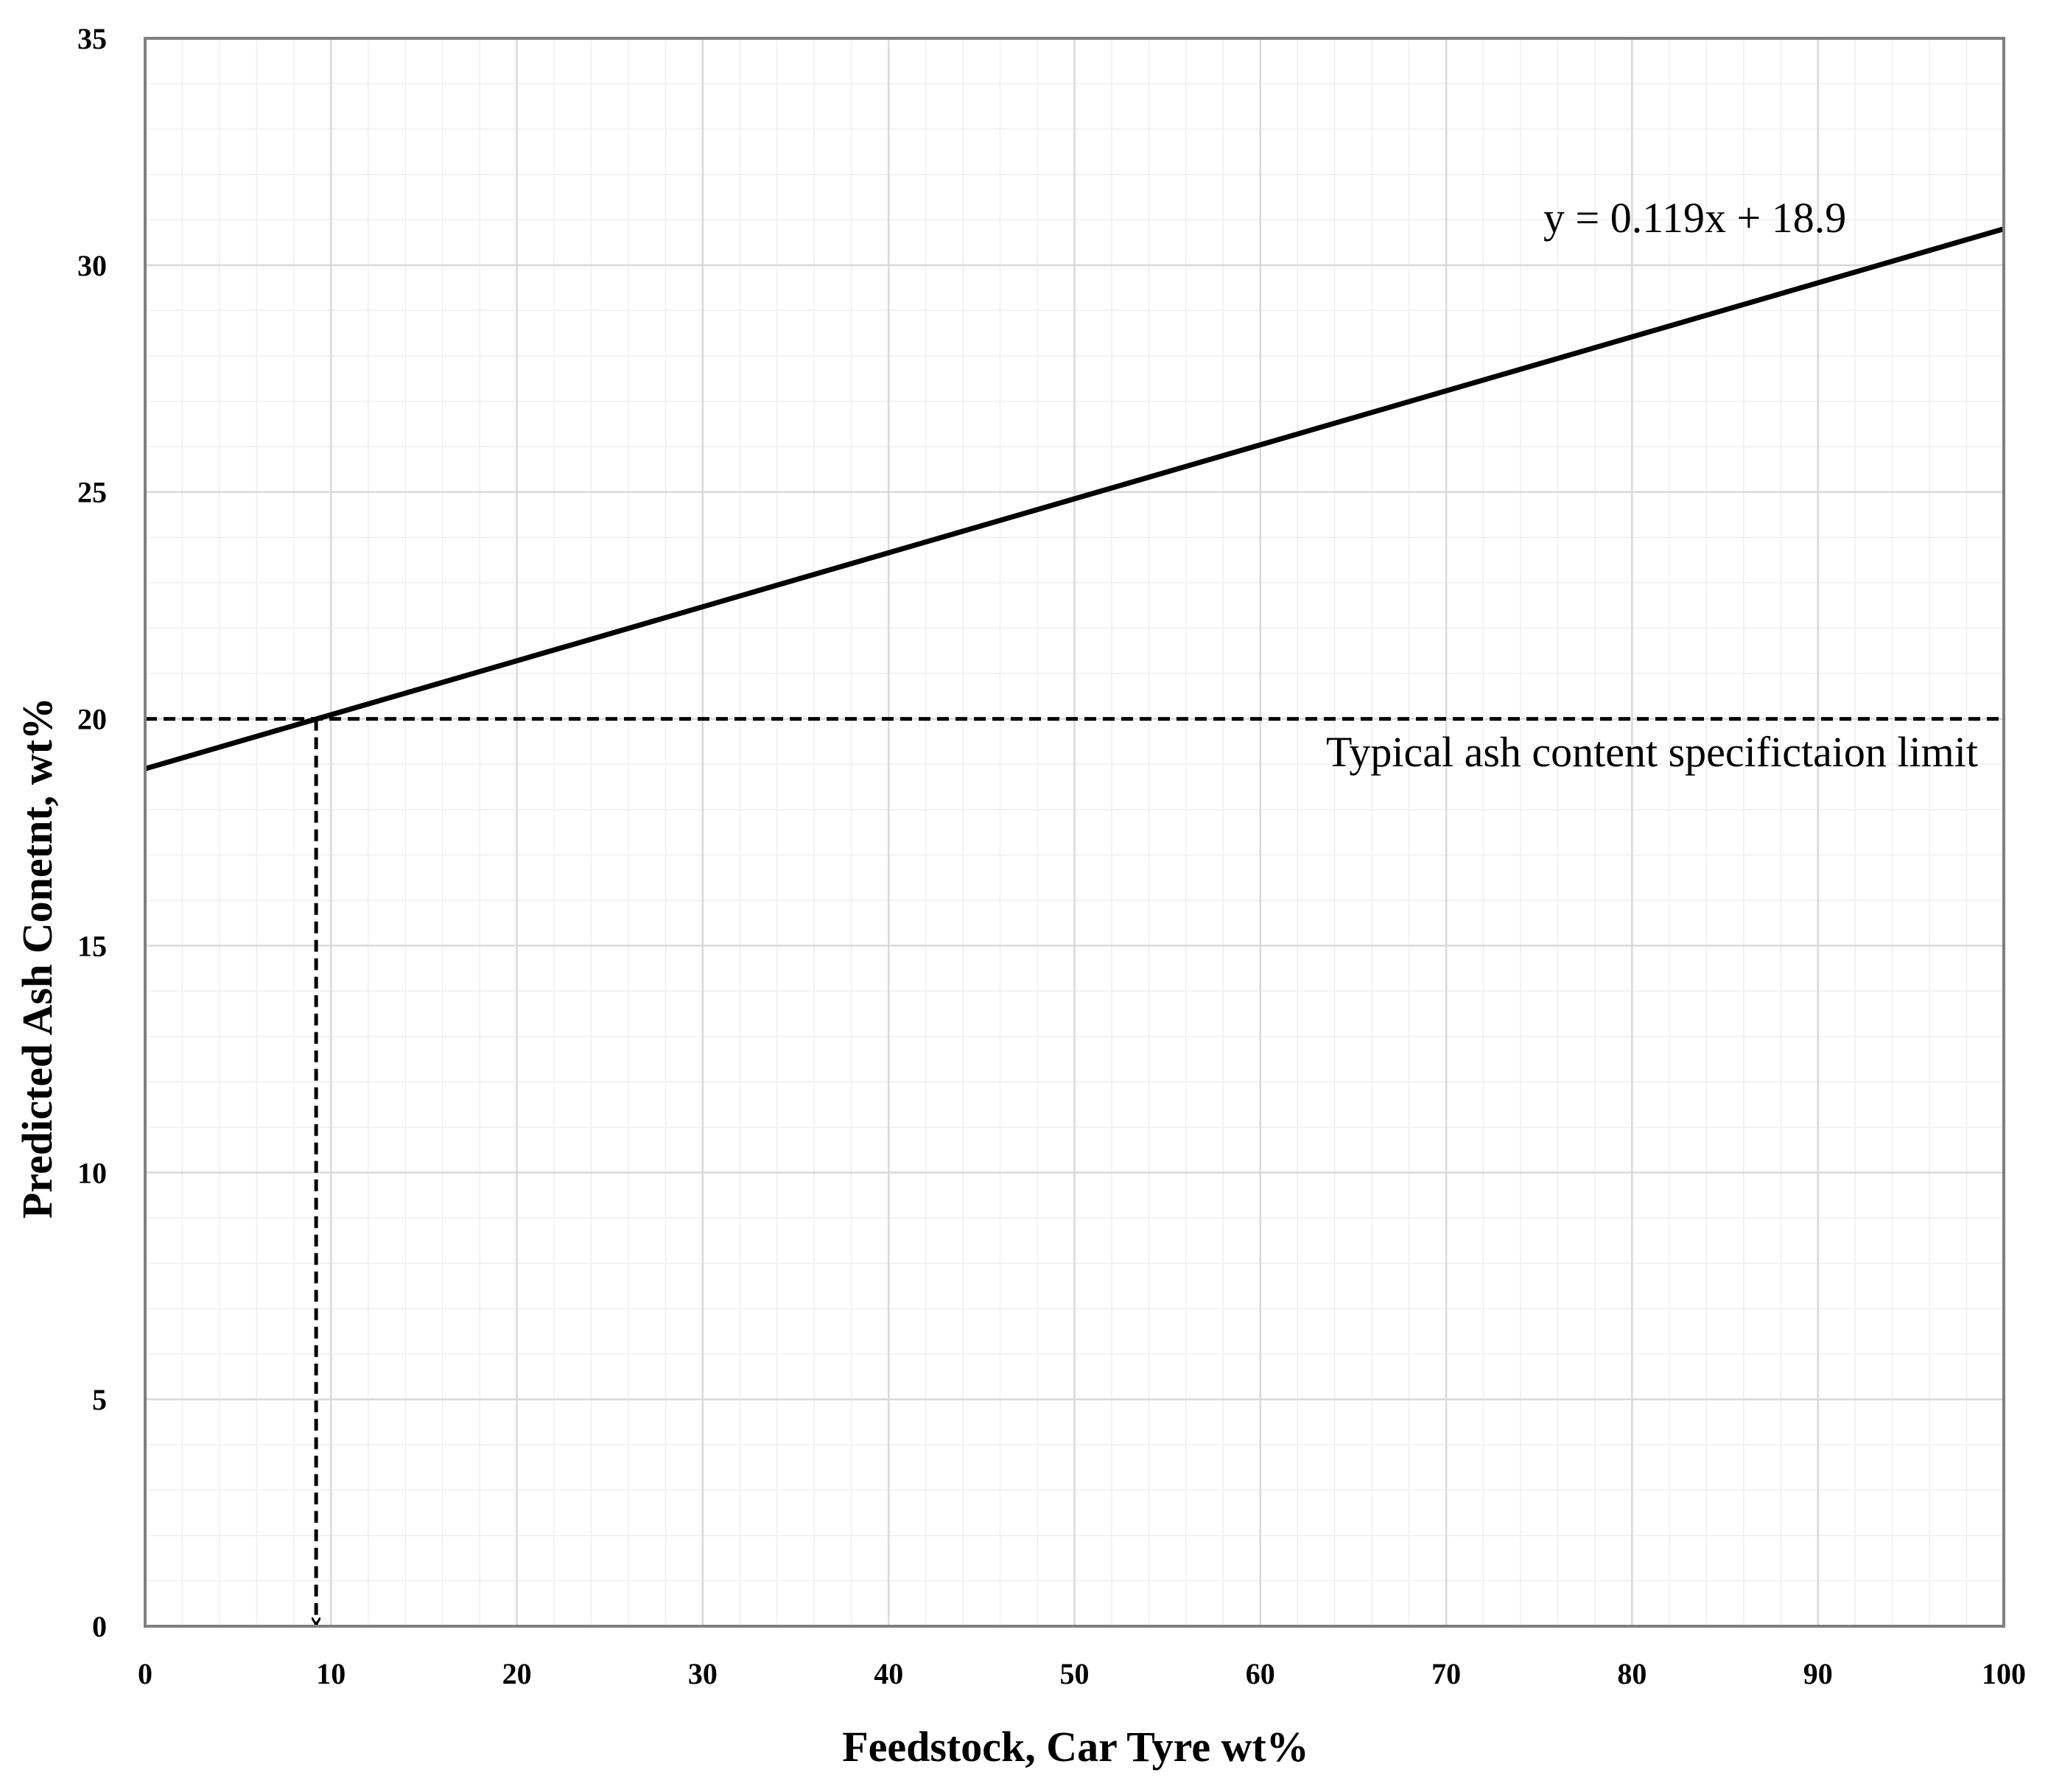 The width and height of the screenshot is (2048, 1792). What do you see at coordinates (99, 1626) in the screenshot?
I see `y-tick-label: 0` at bounding box center [99, 1626].